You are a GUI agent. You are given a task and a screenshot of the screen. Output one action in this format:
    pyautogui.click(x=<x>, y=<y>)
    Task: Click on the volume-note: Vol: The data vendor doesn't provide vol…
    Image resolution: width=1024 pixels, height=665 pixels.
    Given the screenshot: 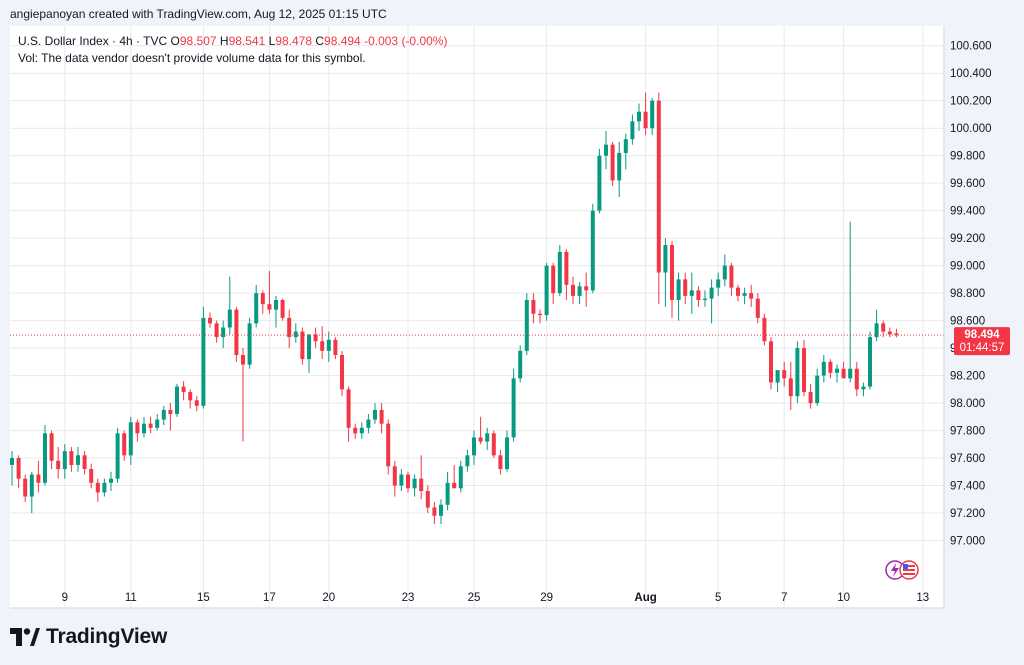 What is the action you would take?
    pyautogui.click(x=192, y=58)
    